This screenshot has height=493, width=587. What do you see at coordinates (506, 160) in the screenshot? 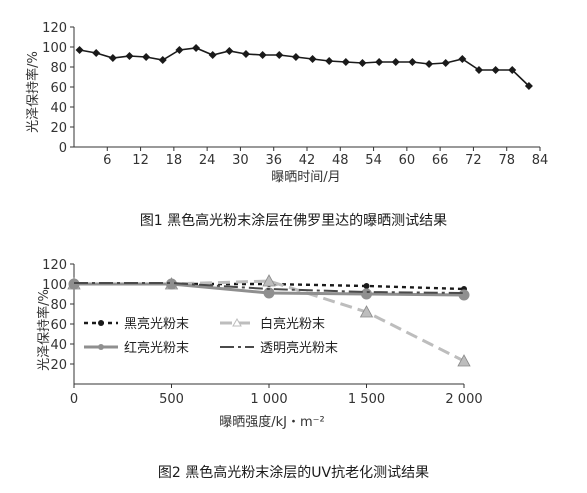
I see `fig1-x-tick-label: 78` at bounding box center [506, 160].